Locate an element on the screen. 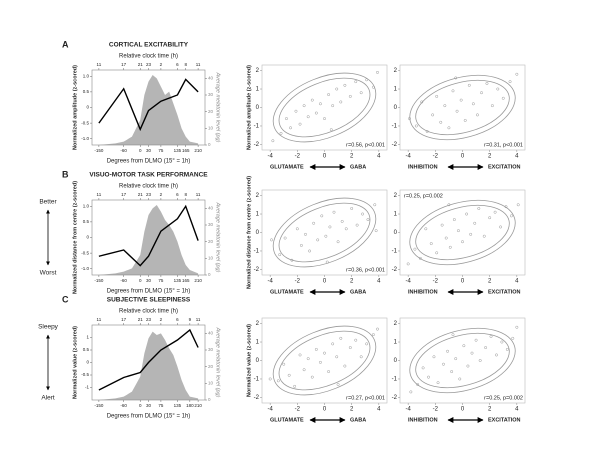  x-label-right: EXCITATION is located at coordinates (504, 292).